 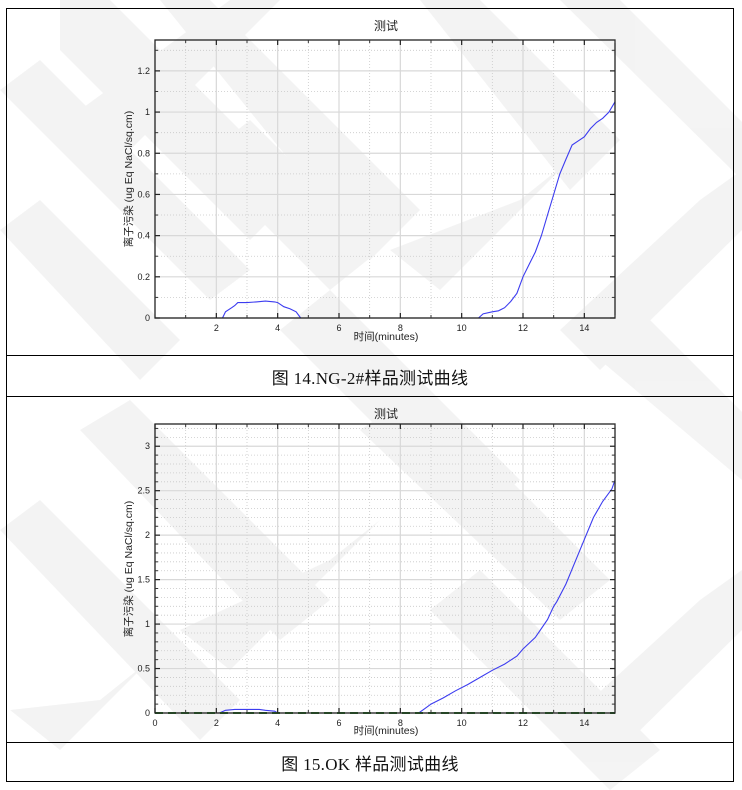 I want to click on y-tick-label: 0.8, so click(x=143, y=153).